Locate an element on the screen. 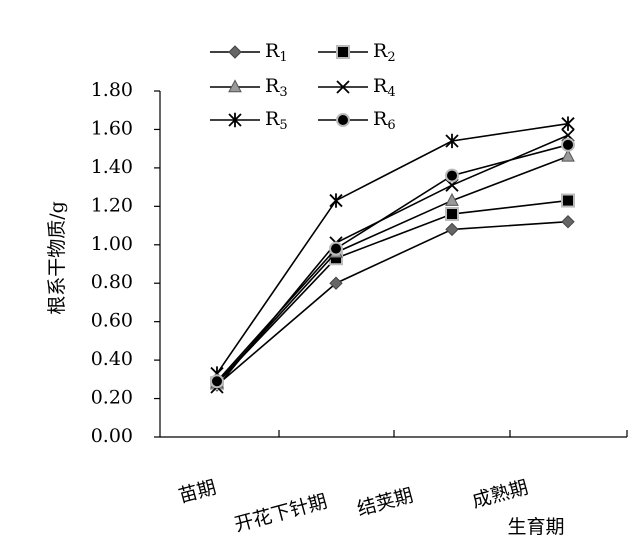  legend-label-subscript: 1 is located at coordinates (283, 57).